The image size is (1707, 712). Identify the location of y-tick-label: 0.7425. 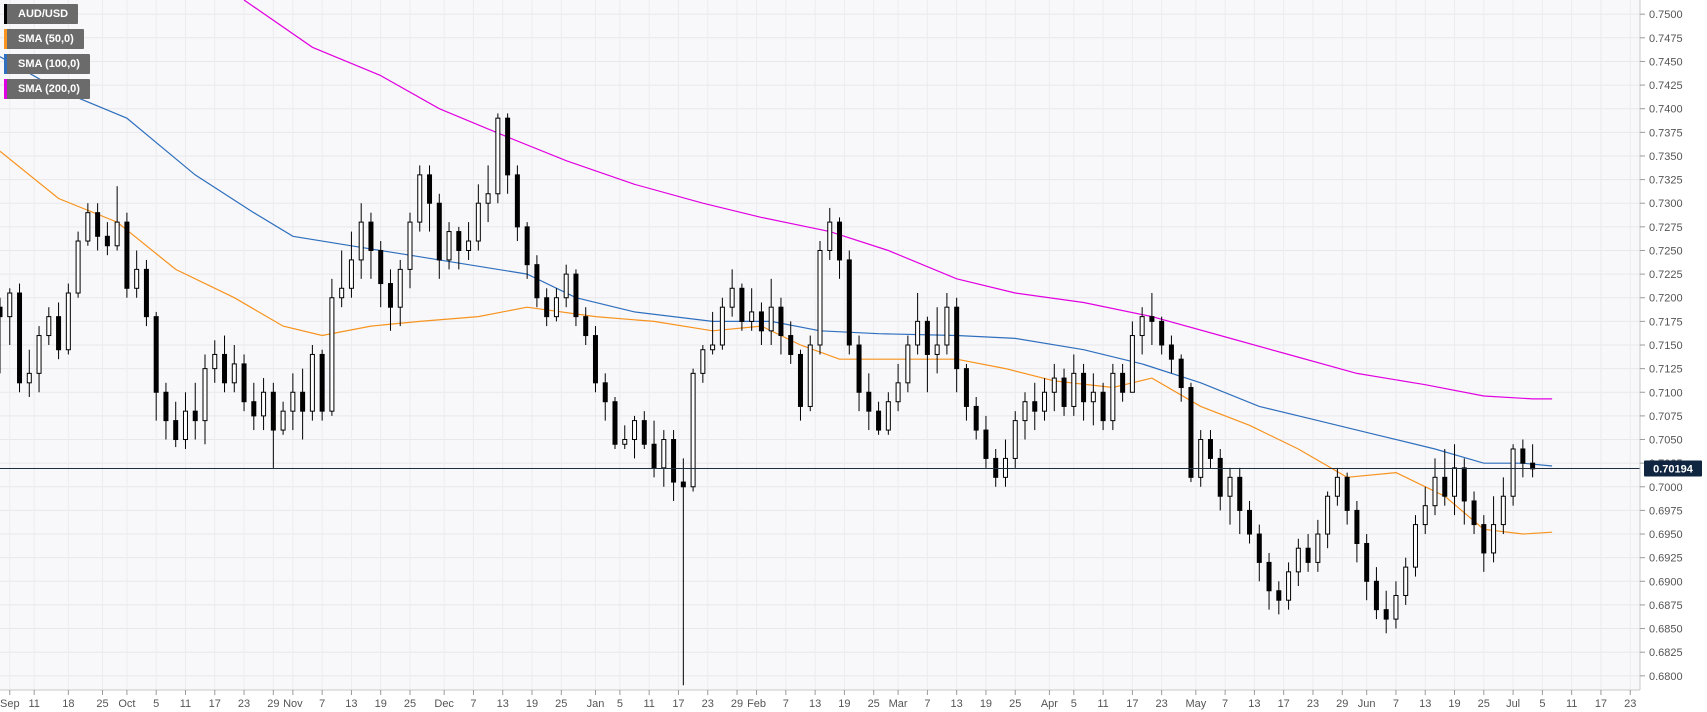
(1666, 86).